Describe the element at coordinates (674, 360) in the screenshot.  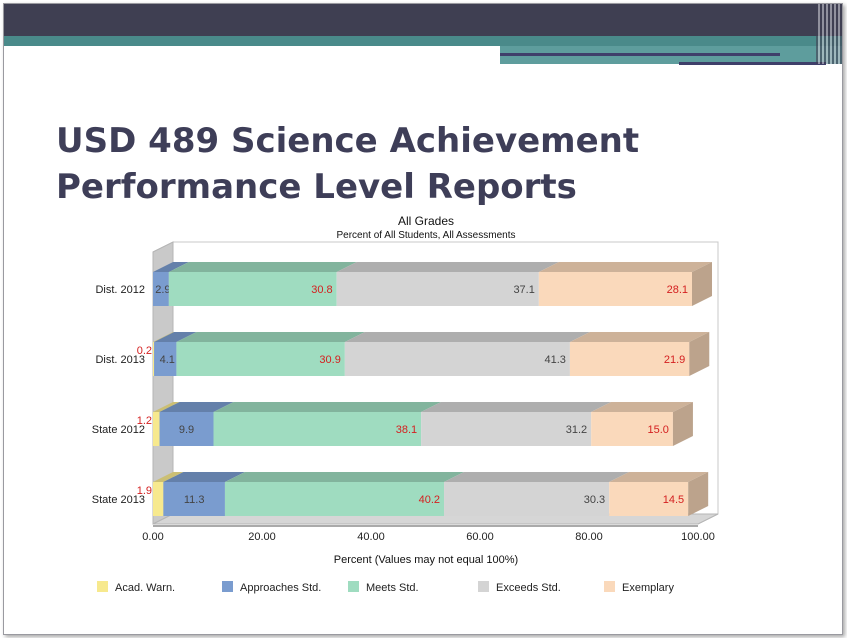
I see `data-label: 21.9` at that location.